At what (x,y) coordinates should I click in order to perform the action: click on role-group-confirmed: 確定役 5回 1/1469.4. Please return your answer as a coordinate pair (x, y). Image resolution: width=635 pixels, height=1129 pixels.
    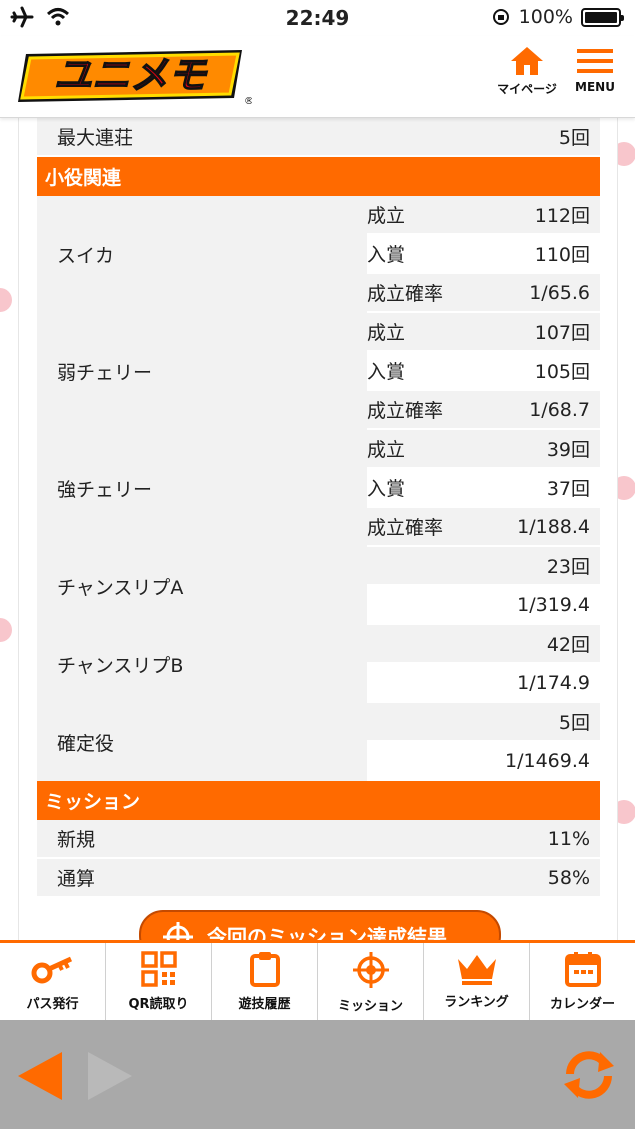
    Looking at the image, I should click on (318, 742).